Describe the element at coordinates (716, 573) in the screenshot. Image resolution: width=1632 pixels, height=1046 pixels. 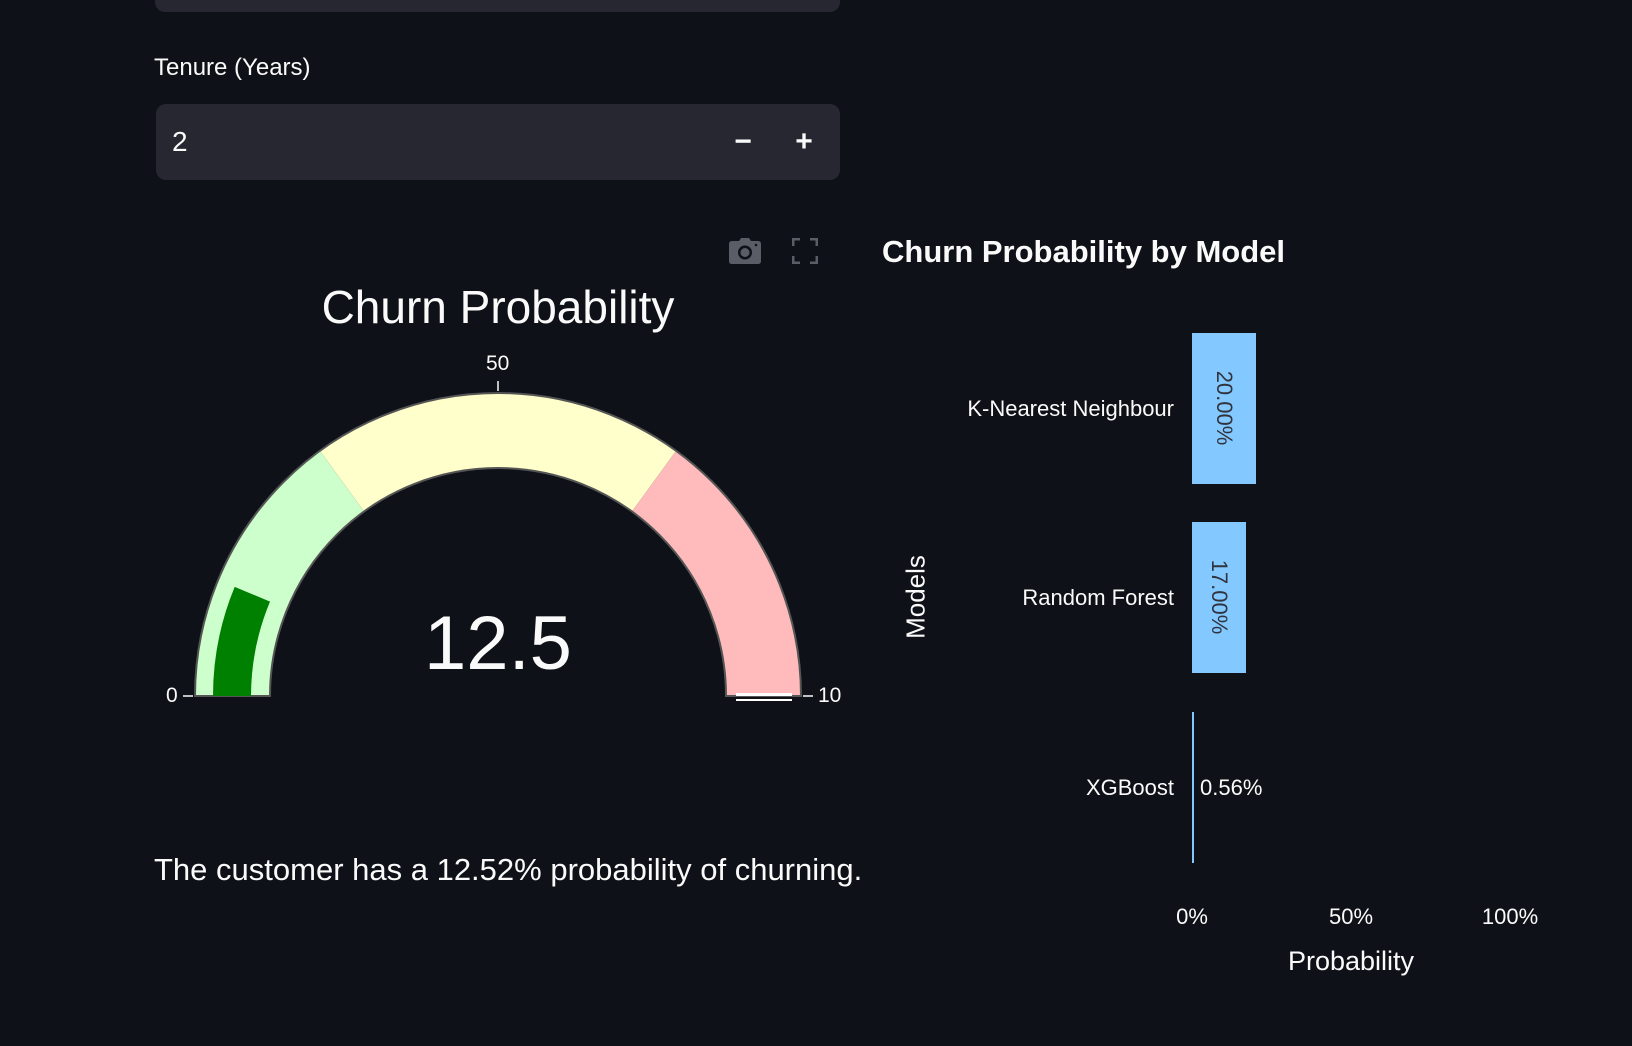
I see `gauge-step-high` at that location.